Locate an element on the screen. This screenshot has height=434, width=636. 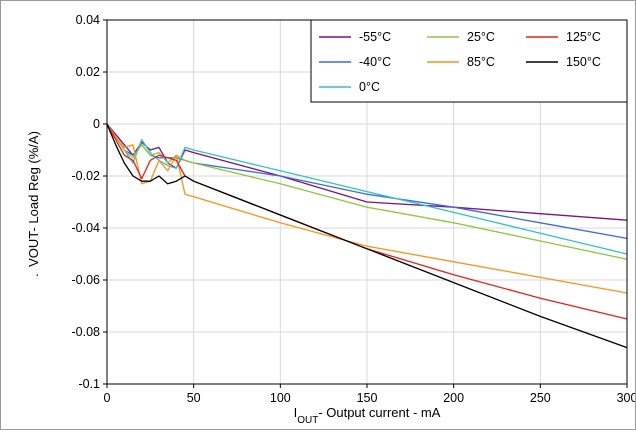
x-axis-title: IOUT- Output current - mA is located at coordinates (367, 415).